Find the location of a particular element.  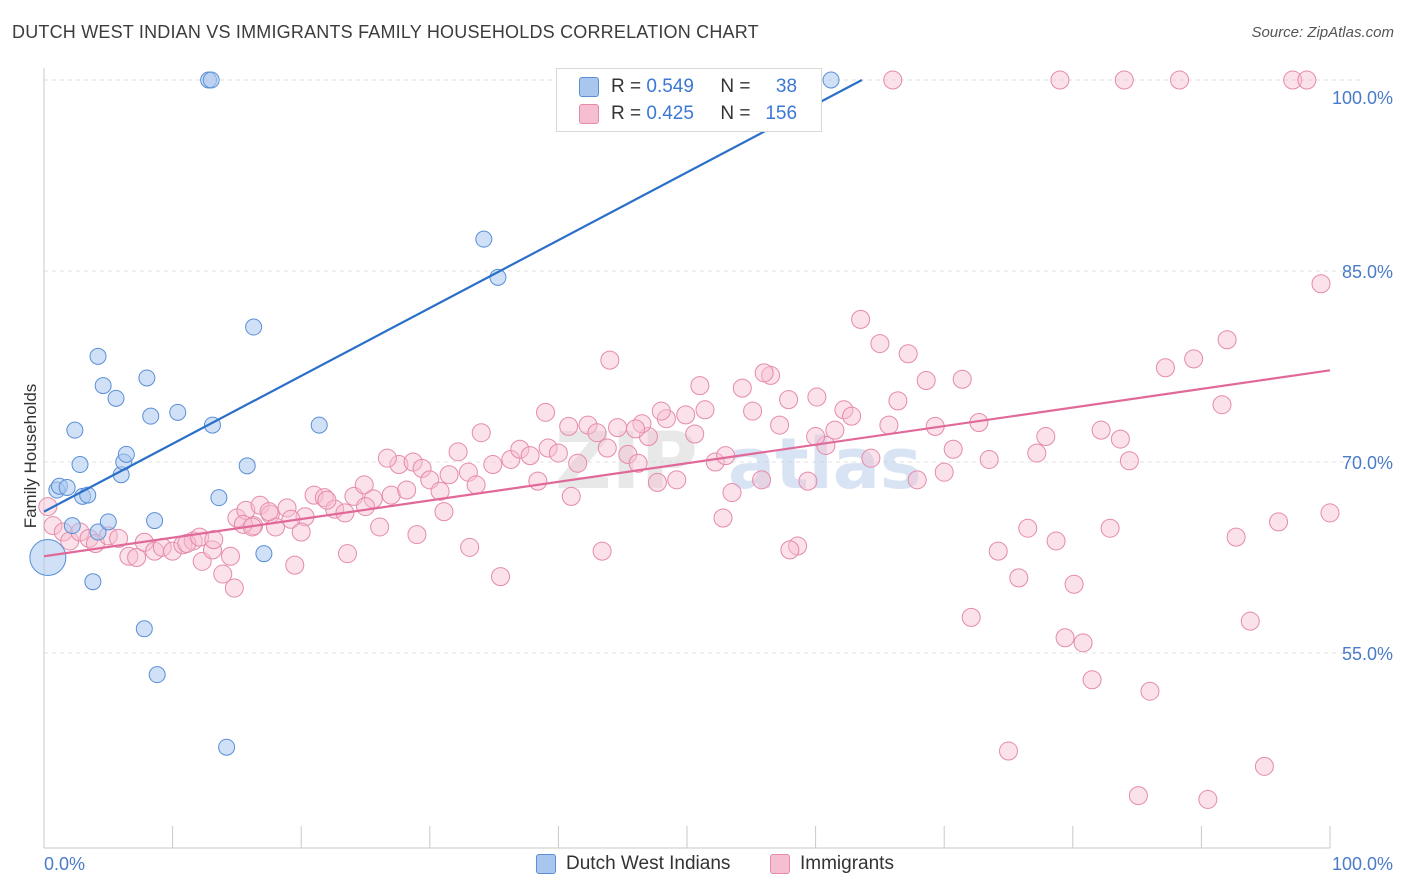

series-label-immigrants: Immigrants is located at coordinates (847, 863).